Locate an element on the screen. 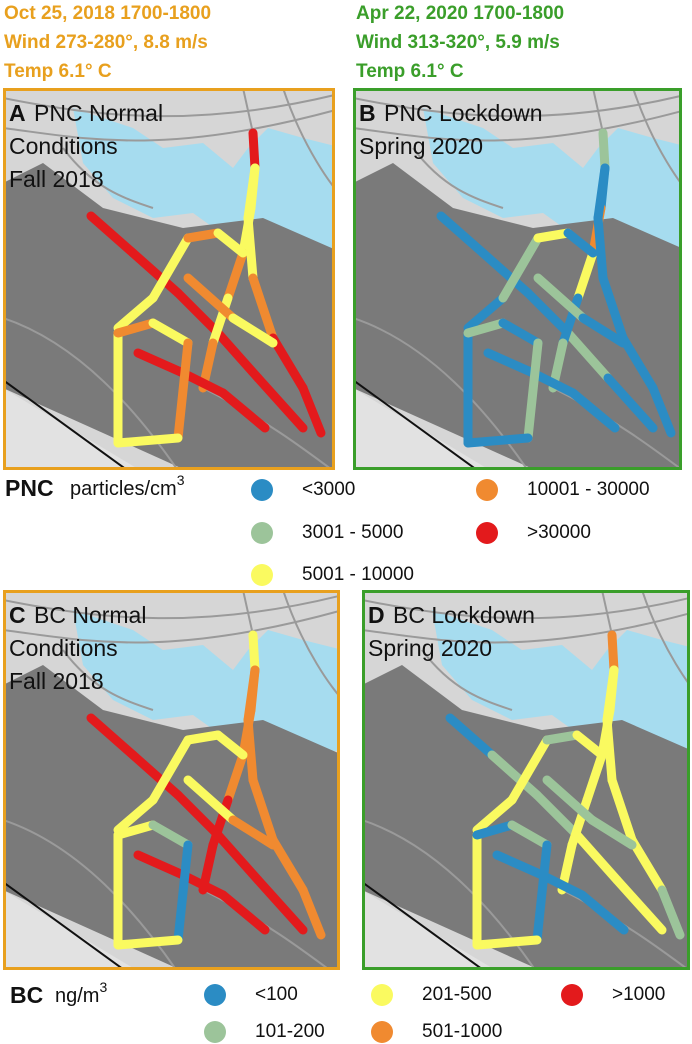 This screenshot has width=692, height=1044. header-line: Apr 22, 2020 1700-1800 is located at coordinates (460, 13).